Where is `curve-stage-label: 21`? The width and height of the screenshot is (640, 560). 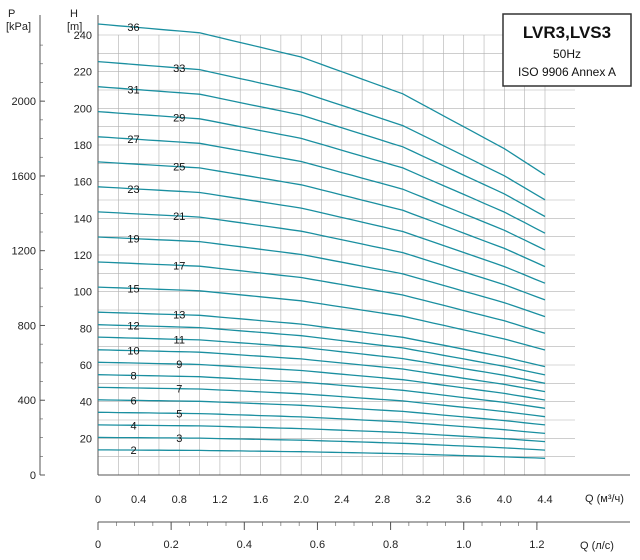 curve-stage-label: 21 is located at coordinates (179, 217).